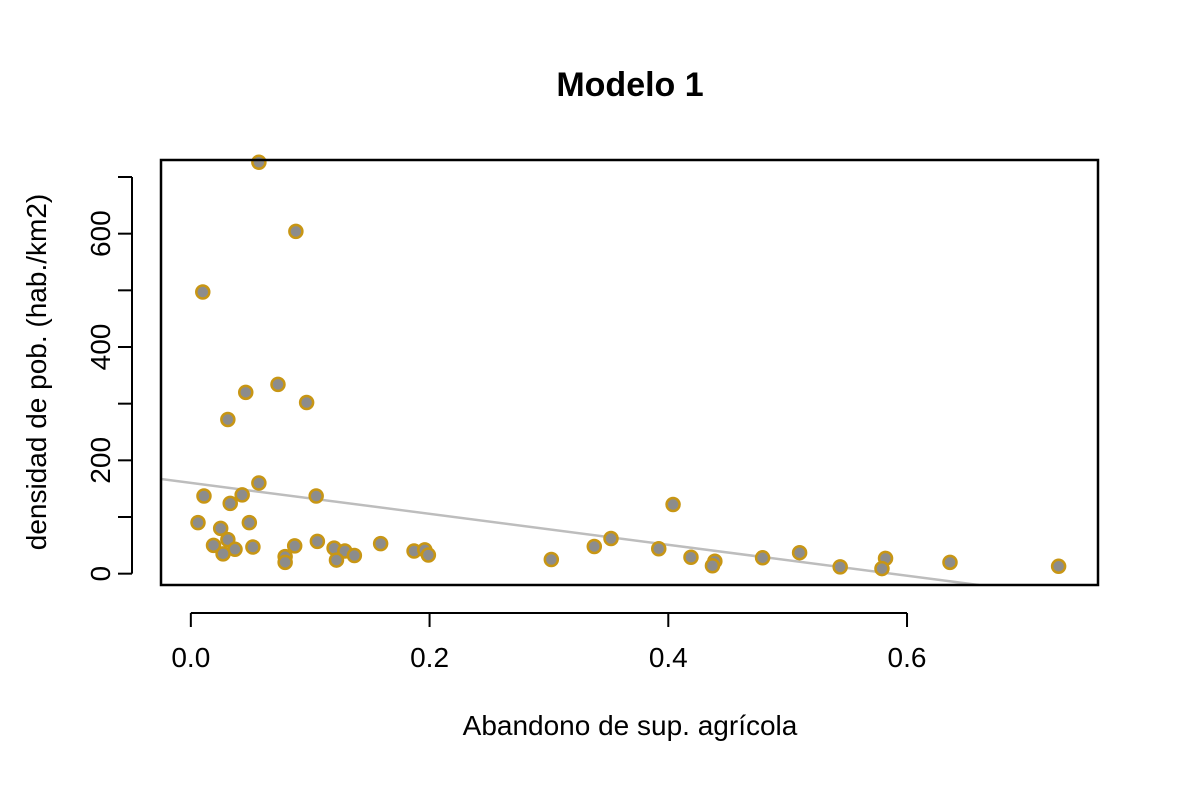 The width and height of the screenshot is (1181, 787). Describe the element at coordinates (100, 233) in the screenshot. I see `y-tick-label: 600` at that location.